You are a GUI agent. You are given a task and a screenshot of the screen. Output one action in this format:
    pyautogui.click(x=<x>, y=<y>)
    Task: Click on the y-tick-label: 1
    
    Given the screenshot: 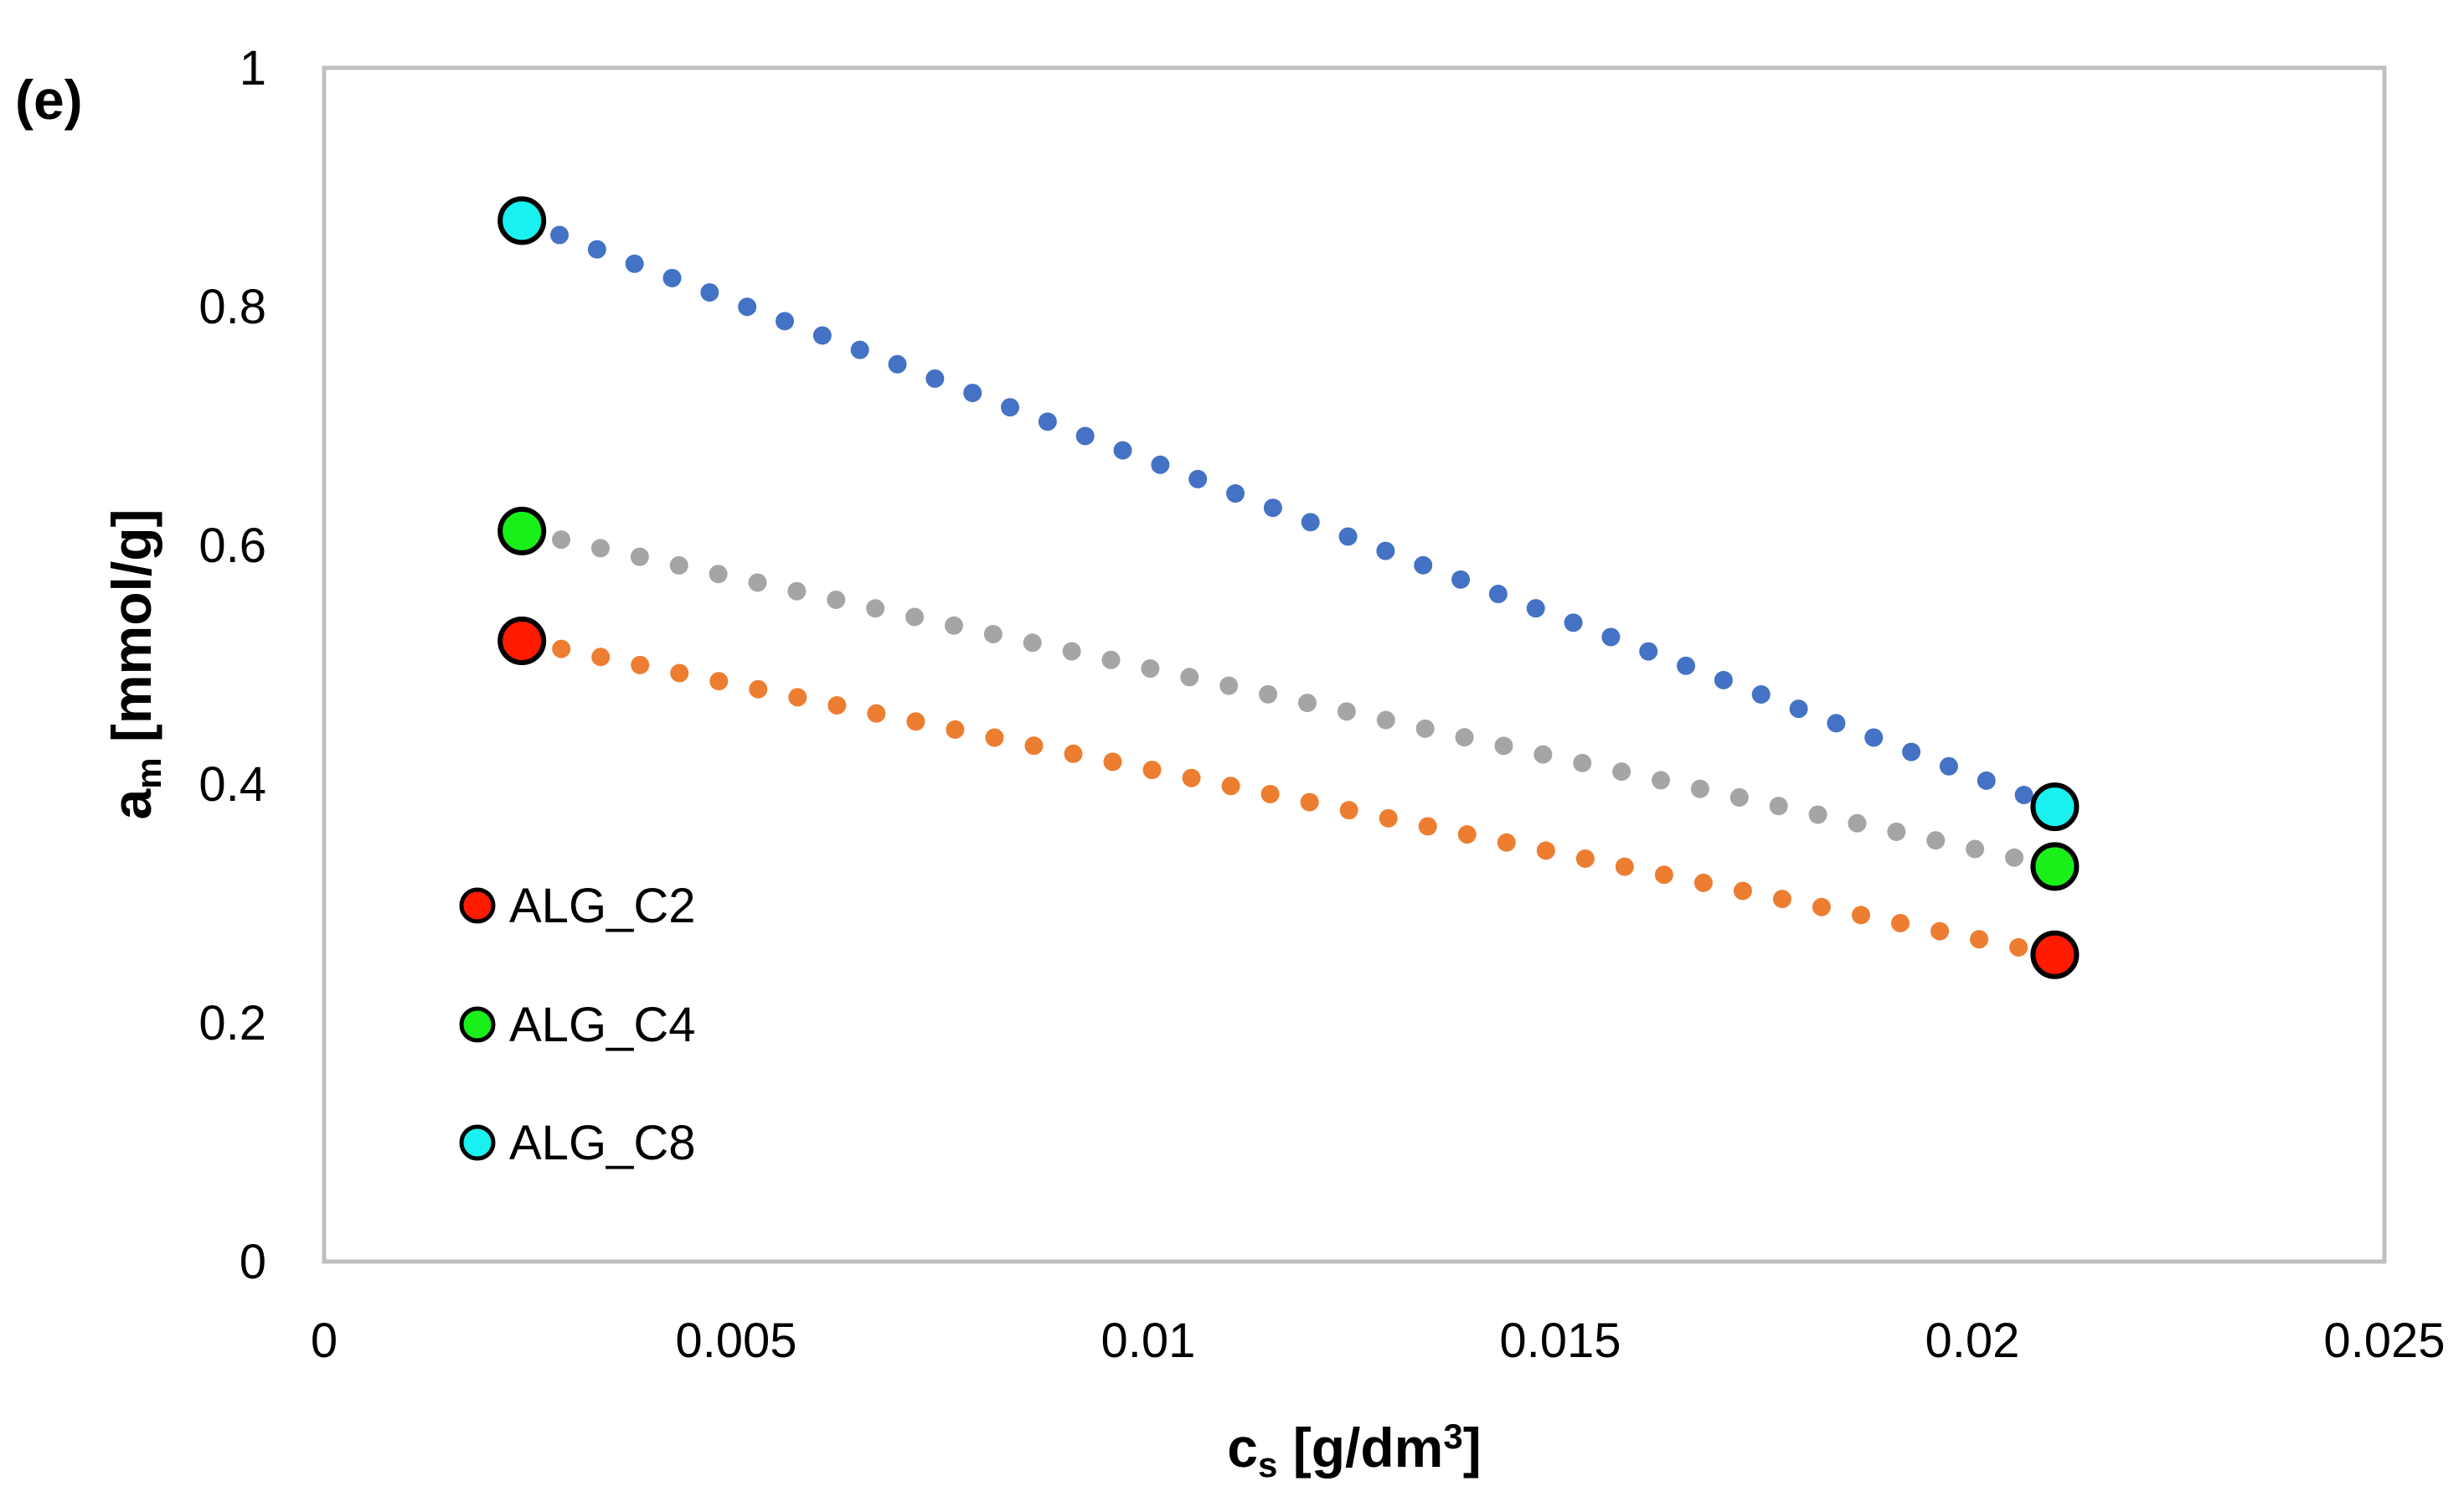 What is the action you would take?
    pyautogui.click(x=253, y=68)
    